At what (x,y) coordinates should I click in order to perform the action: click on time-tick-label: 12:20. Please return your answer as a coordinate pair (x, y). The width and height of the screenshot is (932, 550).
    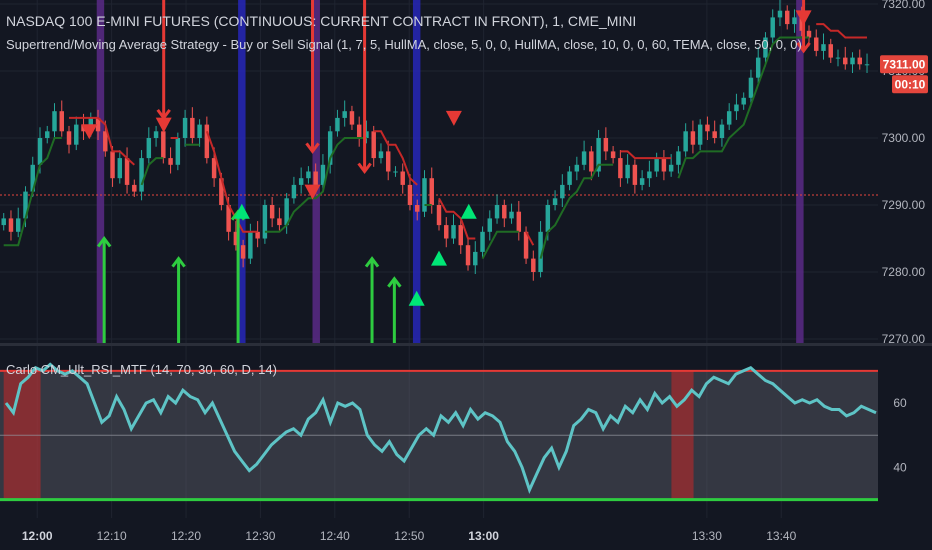
    Looking at the image, I should click on (186, 536).